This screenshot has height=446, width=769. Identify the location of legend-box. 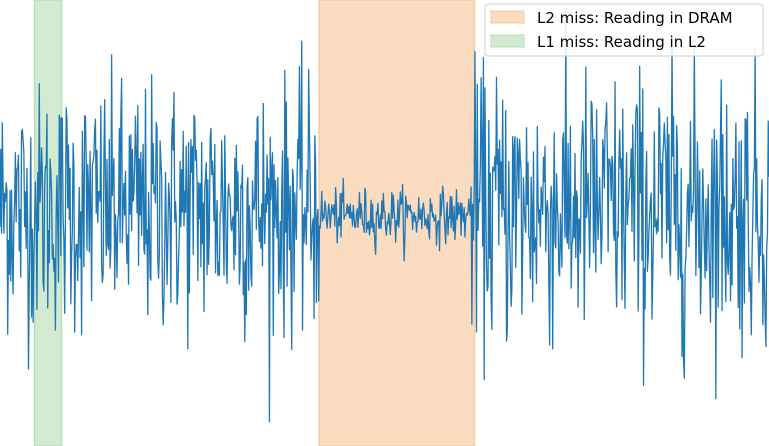
(624, 30).